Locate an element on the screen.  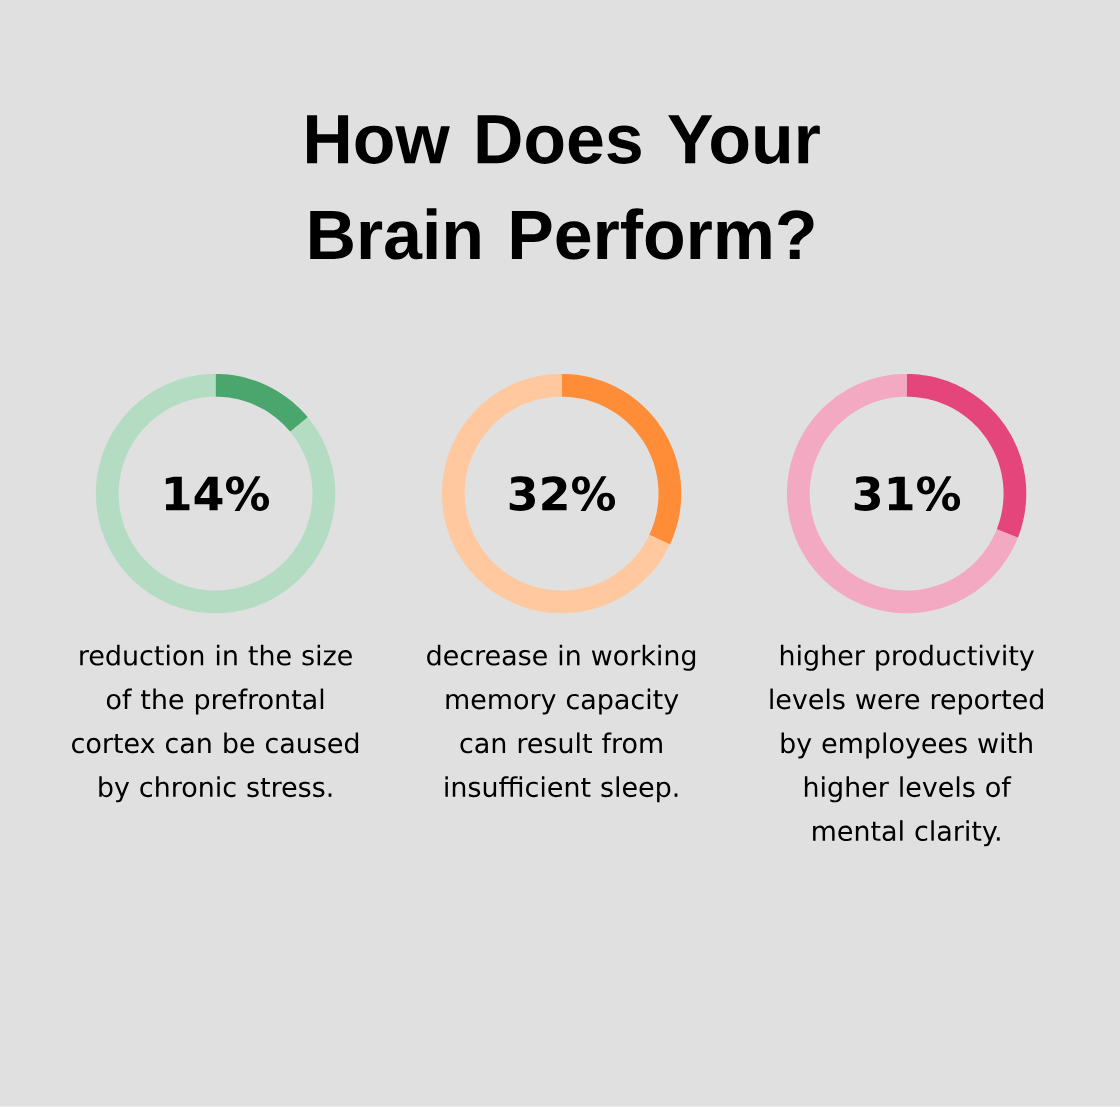
text: decrease in working memory capacity can result from insufficient sleep. is located at coordinates (561, 723).